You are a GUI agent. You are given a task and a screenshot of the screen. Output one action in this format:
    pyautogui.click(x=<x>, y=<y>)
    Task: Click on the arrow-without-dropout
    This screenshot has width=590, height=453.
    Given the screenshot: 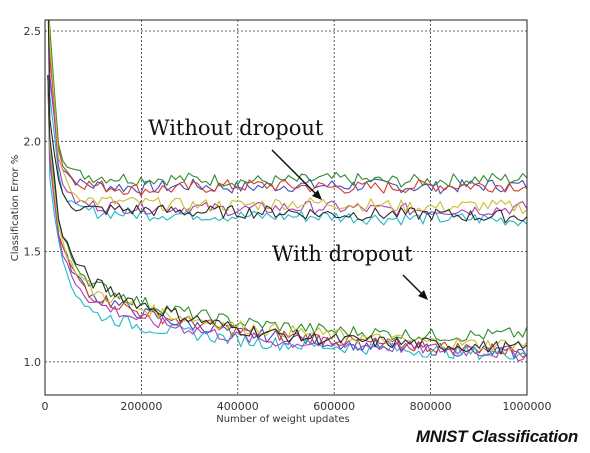 What is the action you would take?
    pyautogui.click(x=296, y=174)
    